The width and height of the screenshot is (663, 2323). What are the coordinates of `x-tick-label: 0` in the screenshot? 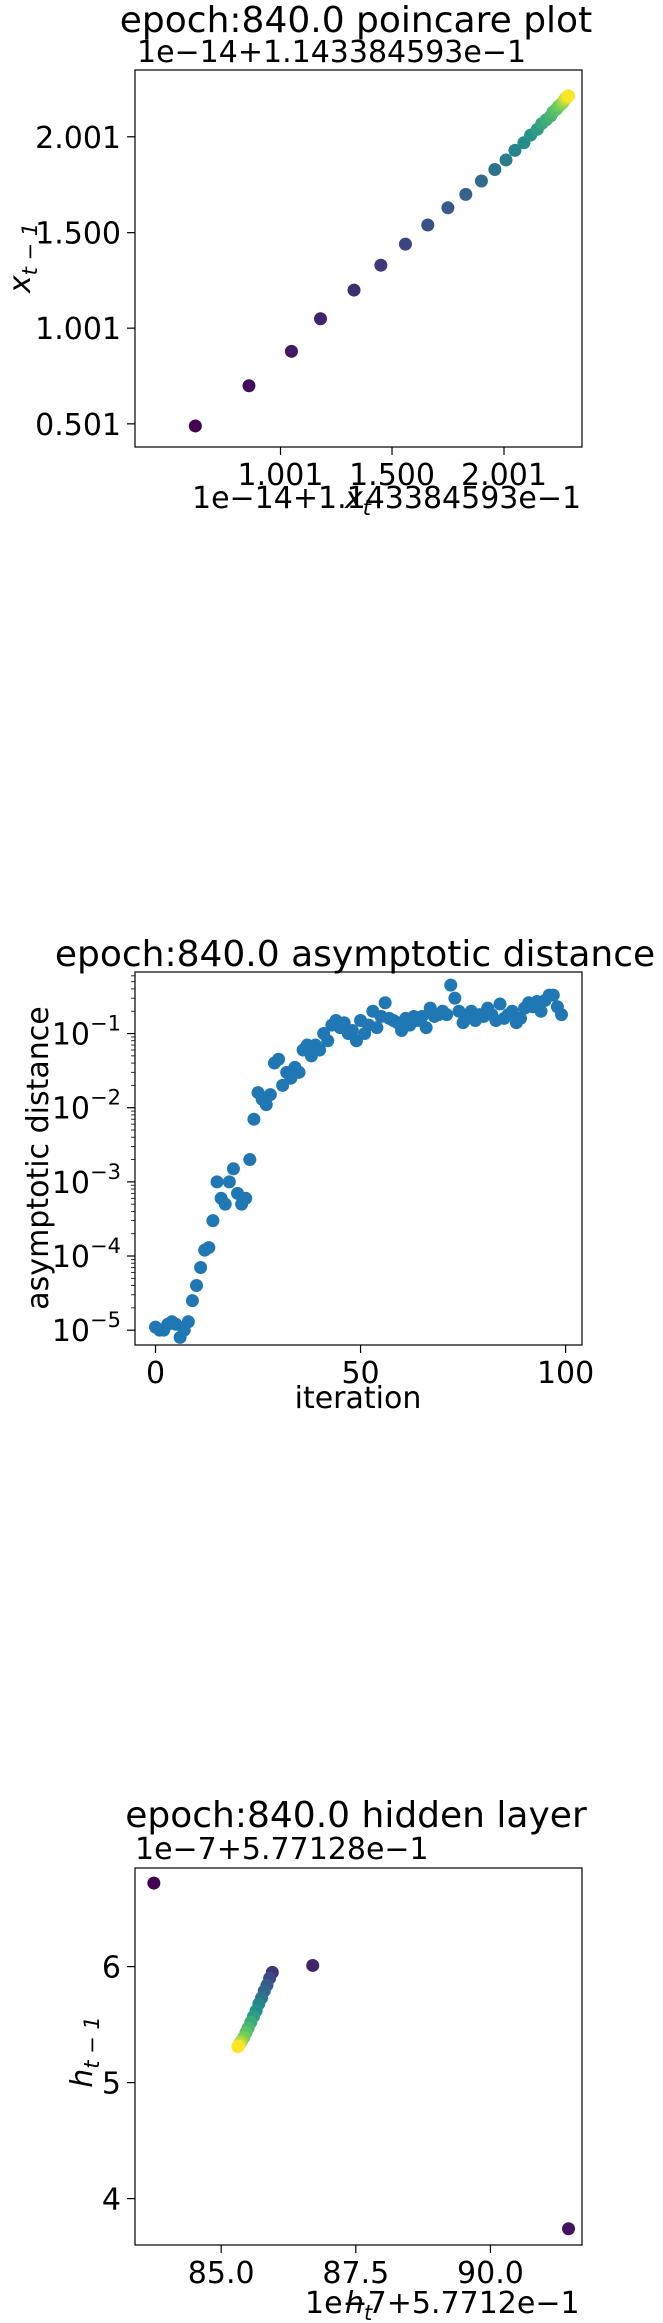 It's located at (155, 1373).